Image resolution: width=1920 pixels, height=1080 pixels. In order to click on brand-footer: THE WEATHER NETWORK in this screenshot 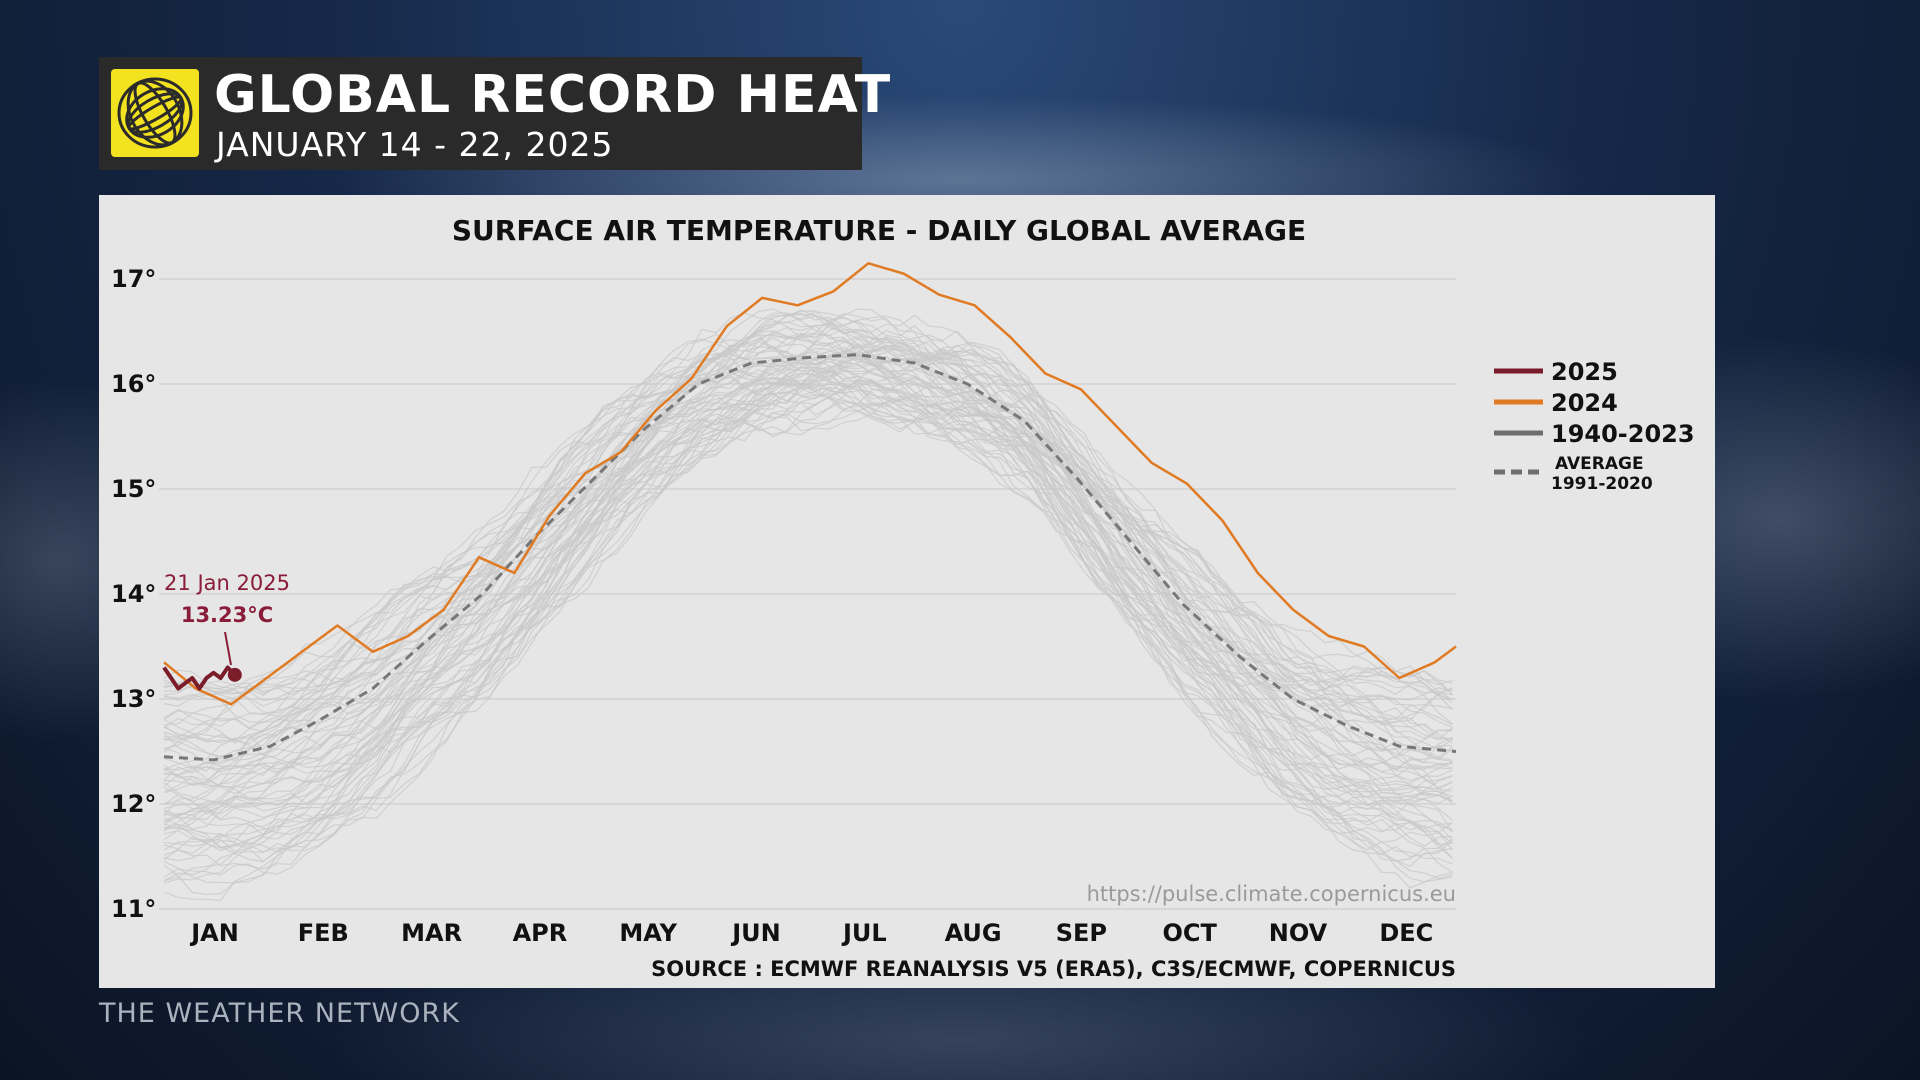, I will do `click(279, 1013)`.